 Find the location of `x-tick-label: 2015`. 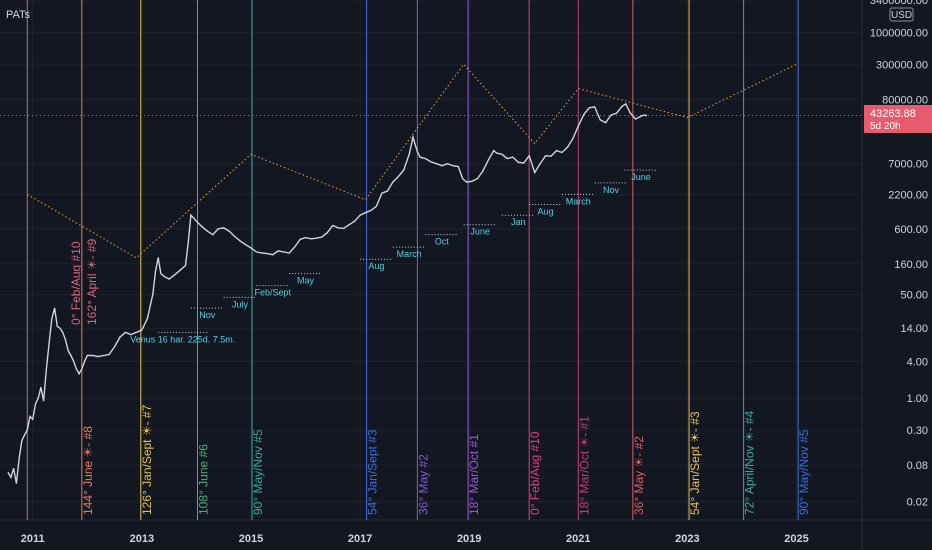

x-tick-label: 2015 is located at coordinates (251, 539).